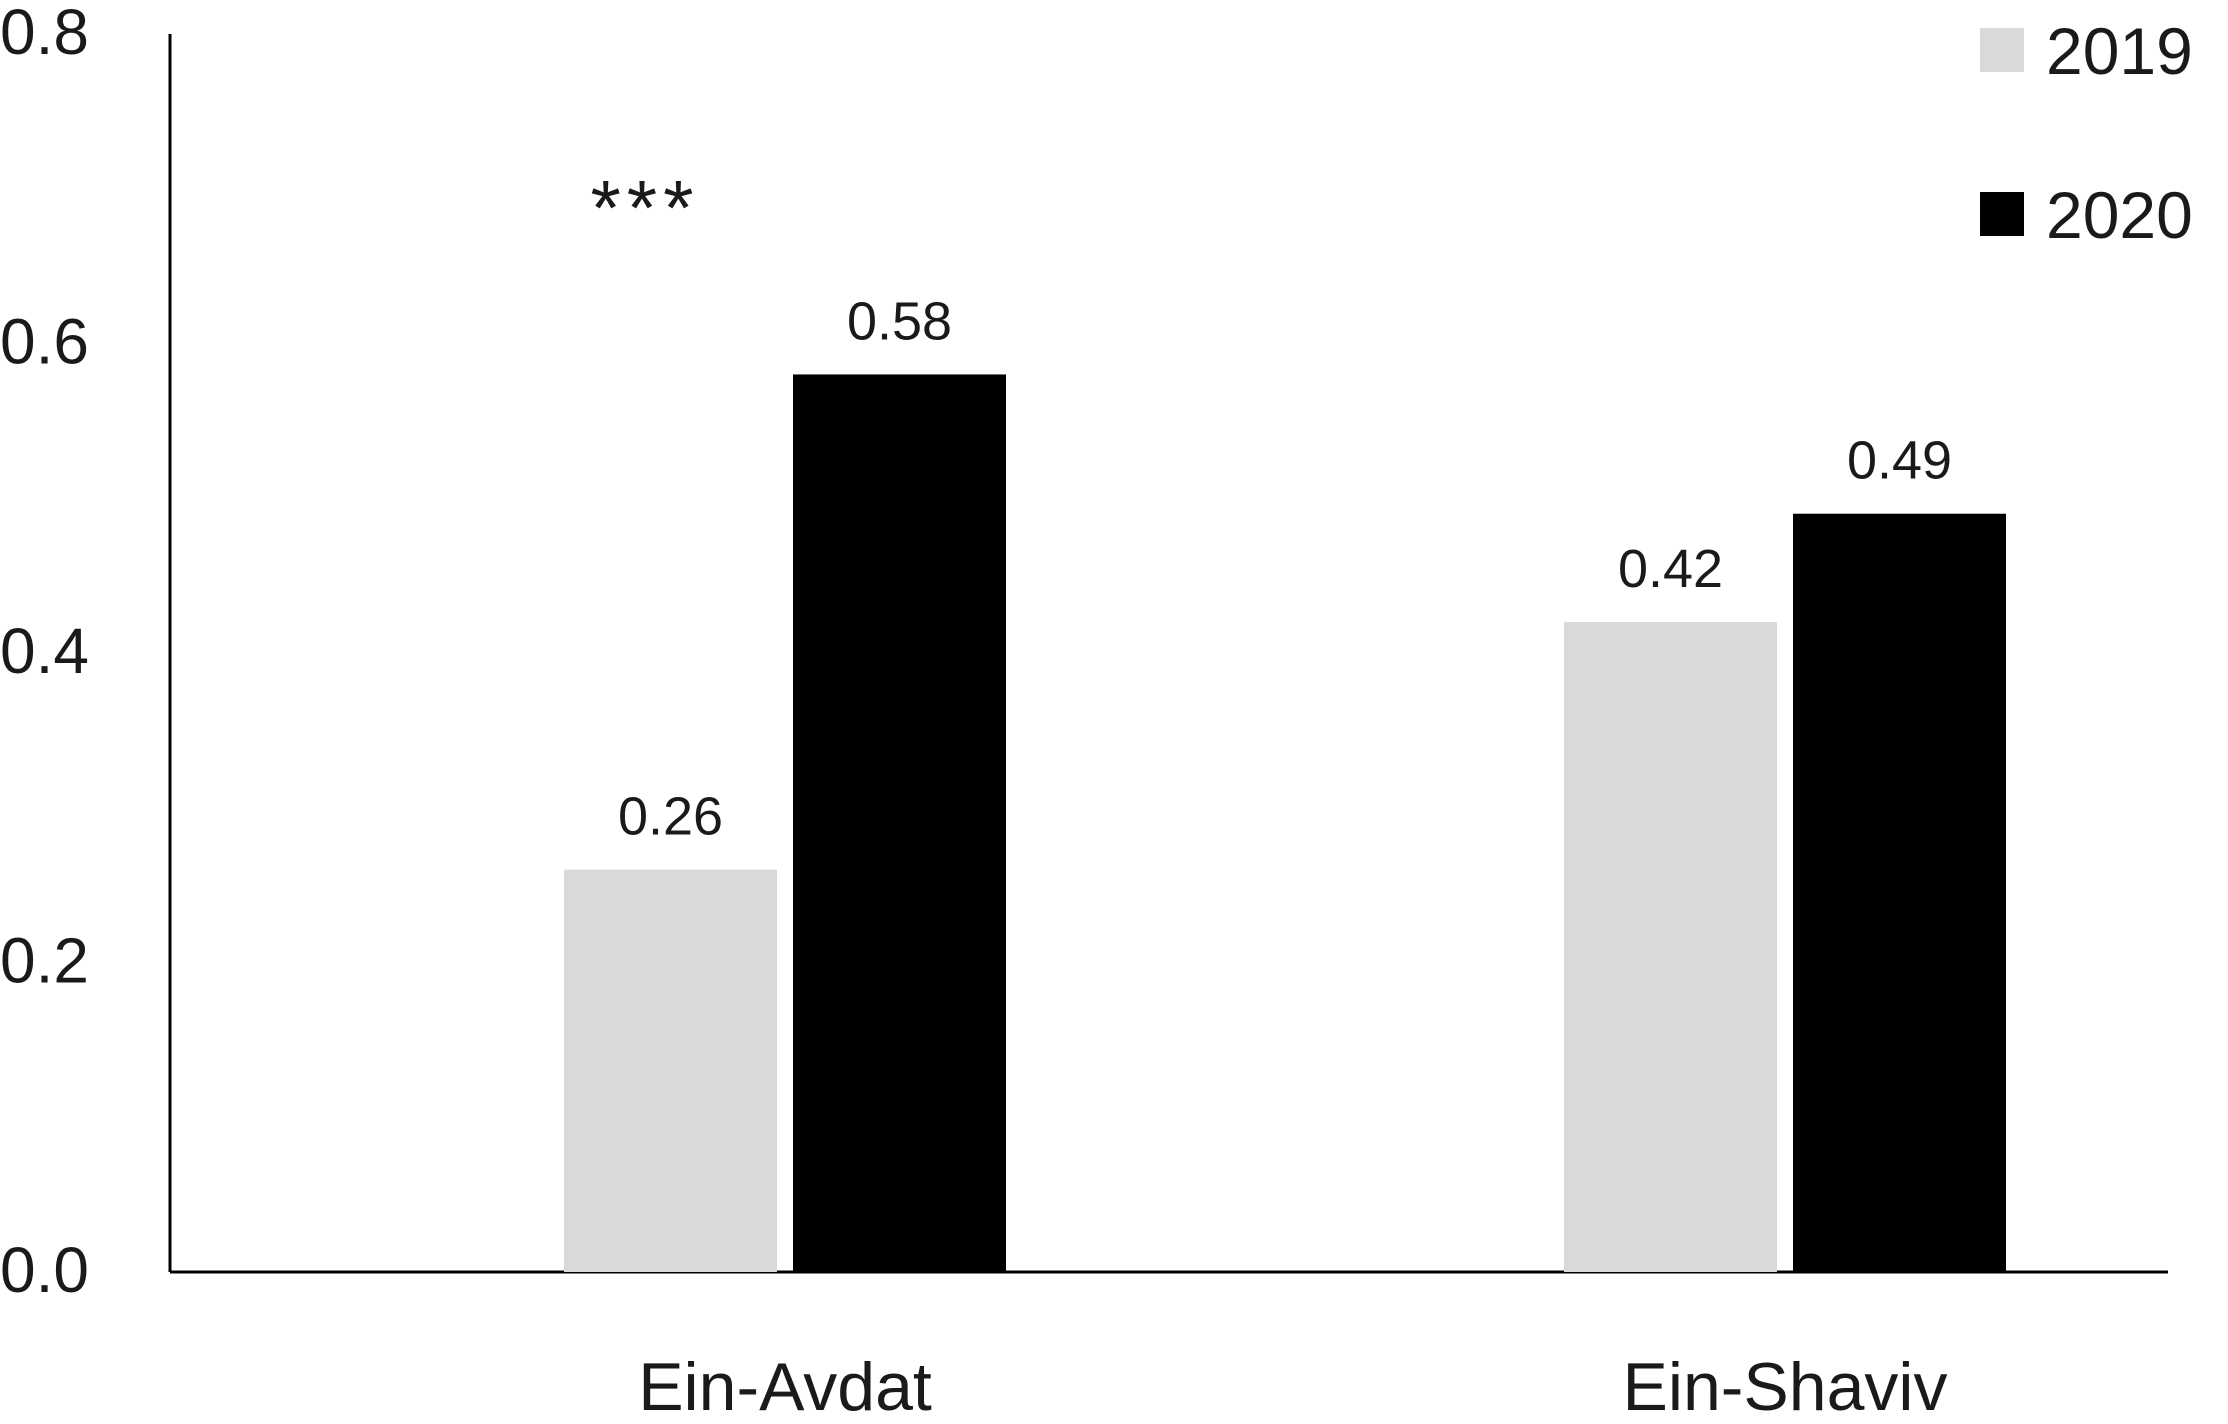 This screenshot has width=2228, height=1424. Describe the element at coordinates (670, 817) in the screenshot. I see `data-label: 0.26` at that location.